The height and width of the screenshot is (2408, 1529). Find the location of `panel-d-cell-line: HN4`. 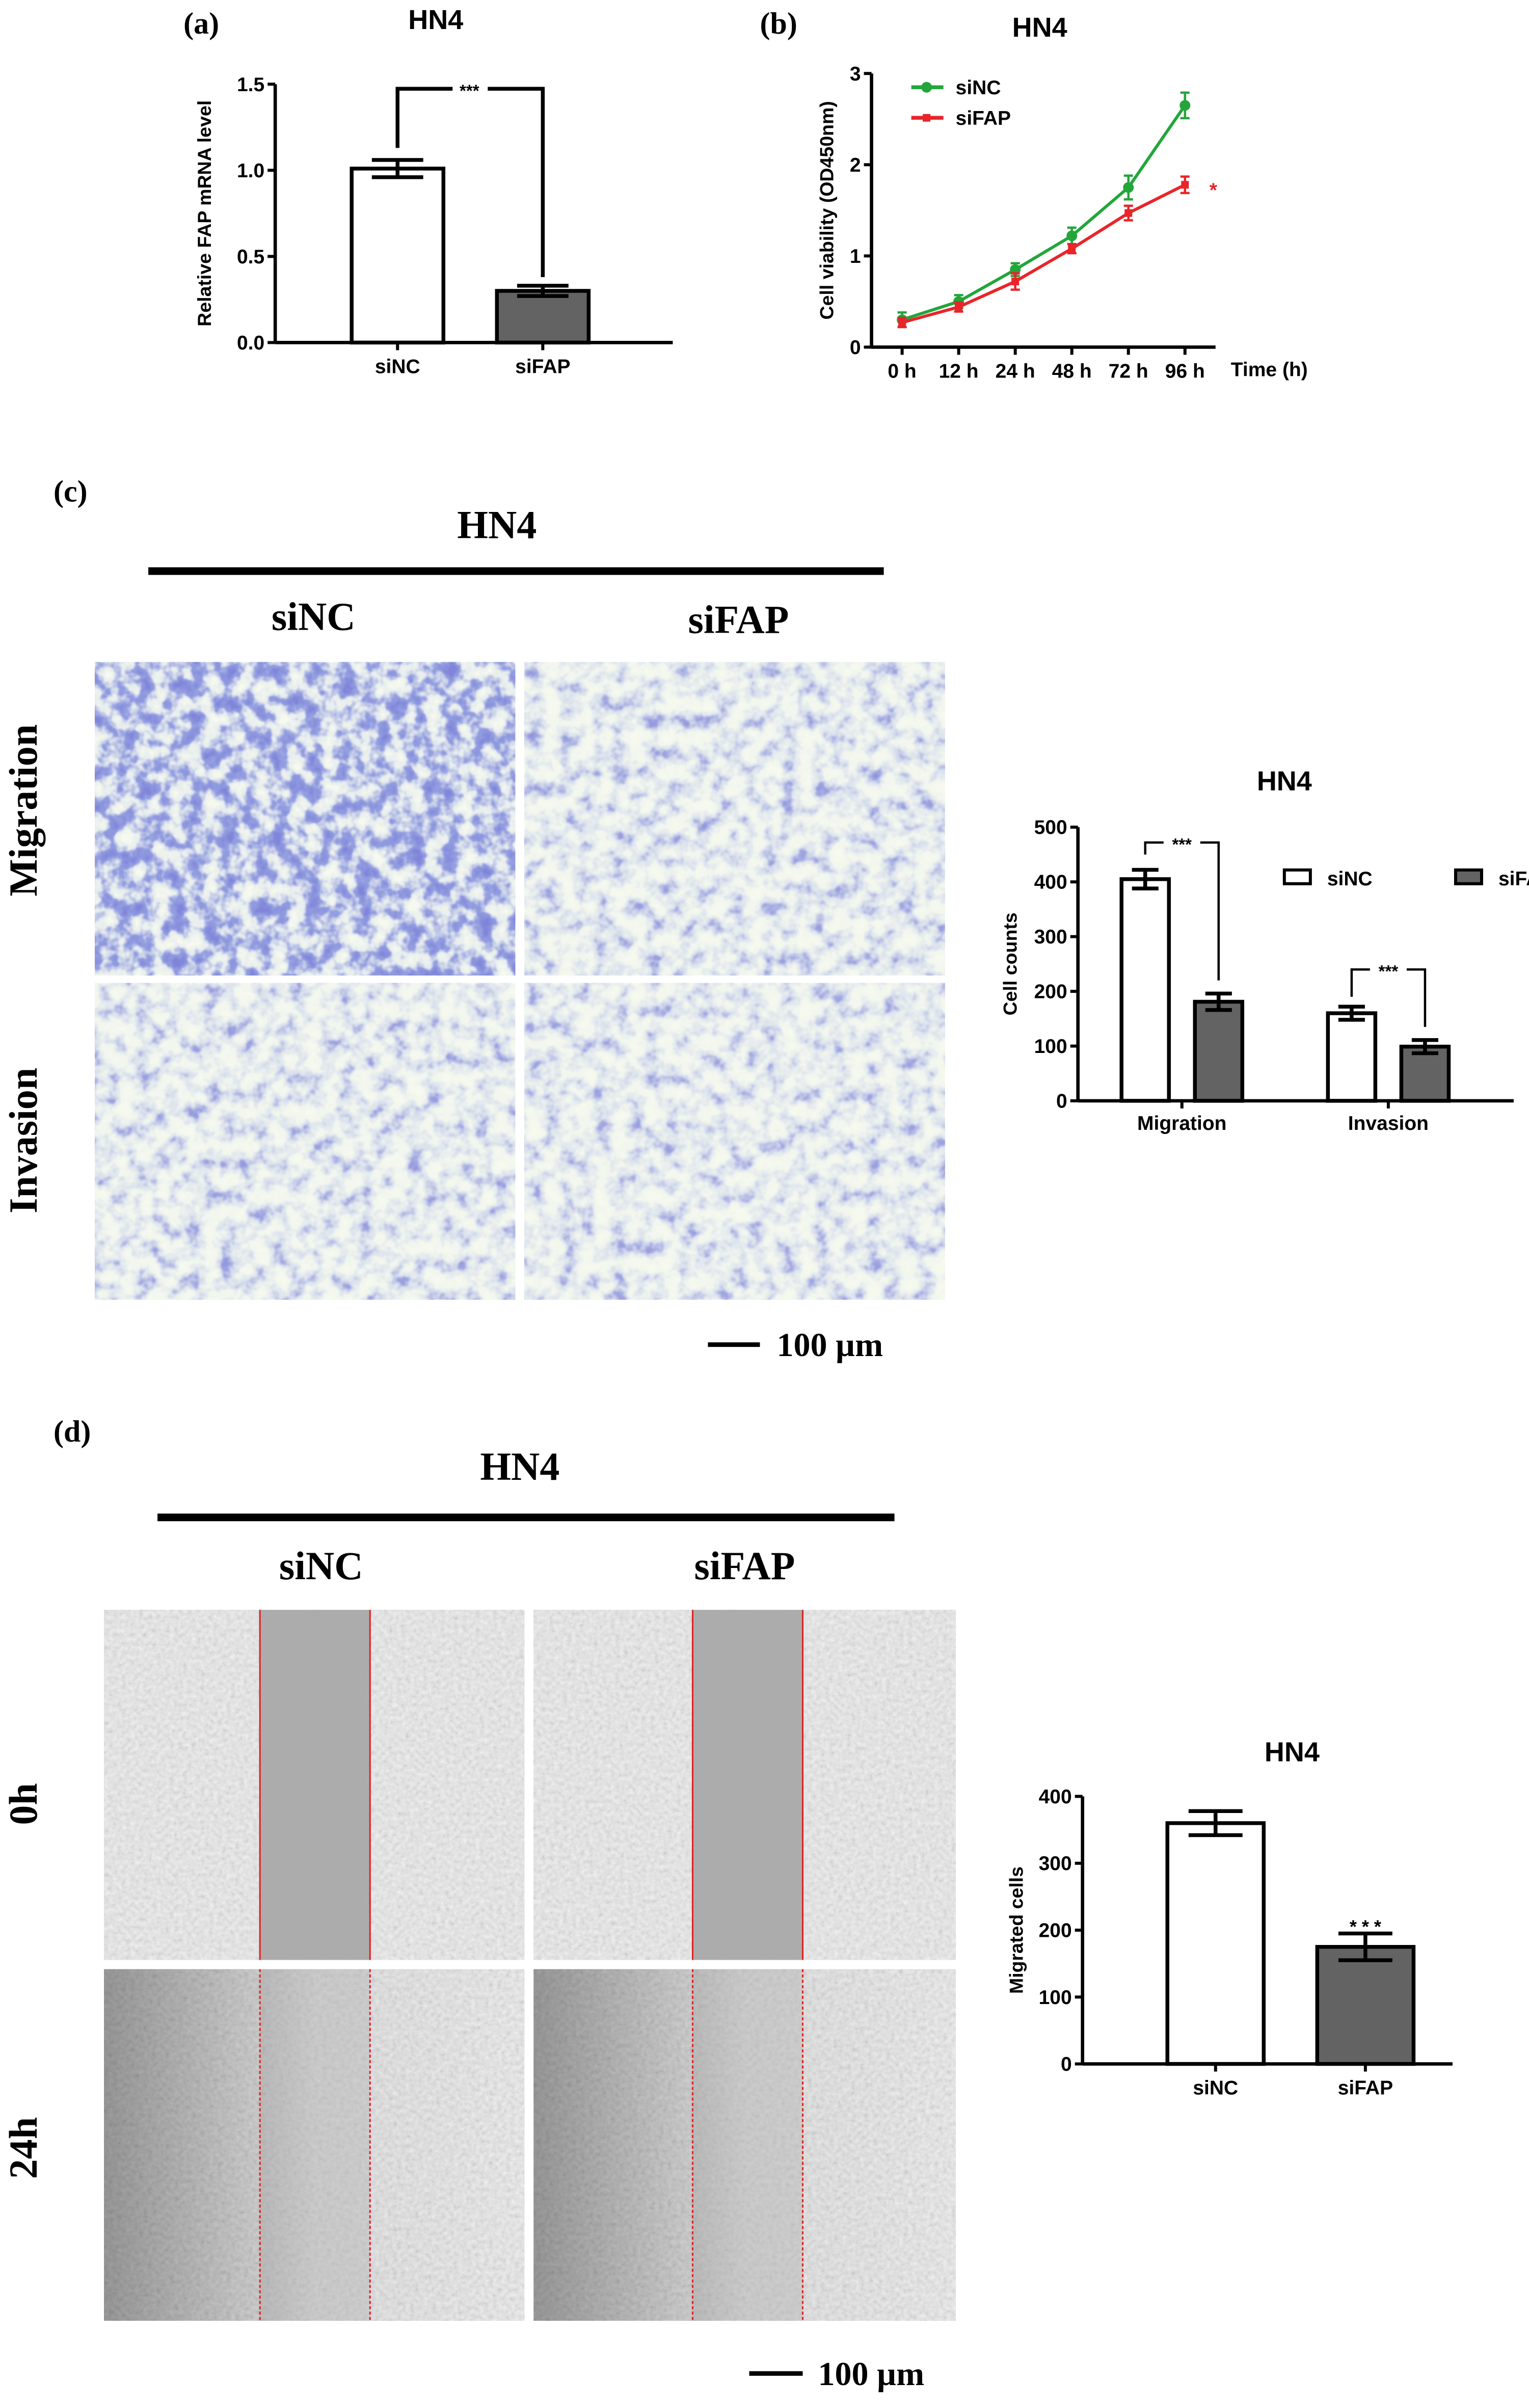

panel-d-cell-line: HN4 is located at coordinates (519, 1466).